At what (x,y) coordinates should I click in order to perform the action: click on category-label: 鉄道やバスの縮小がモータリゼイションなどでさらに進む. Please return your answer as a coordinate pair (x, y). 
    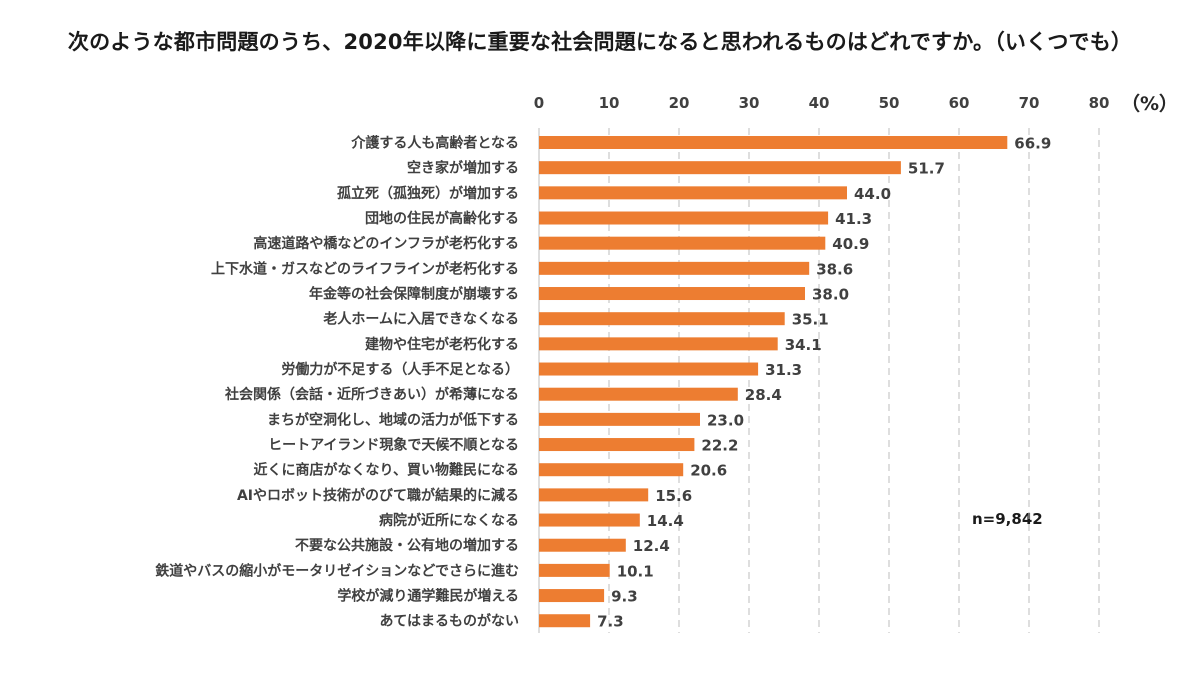
    Looking at the image, I should click on (337, 570).